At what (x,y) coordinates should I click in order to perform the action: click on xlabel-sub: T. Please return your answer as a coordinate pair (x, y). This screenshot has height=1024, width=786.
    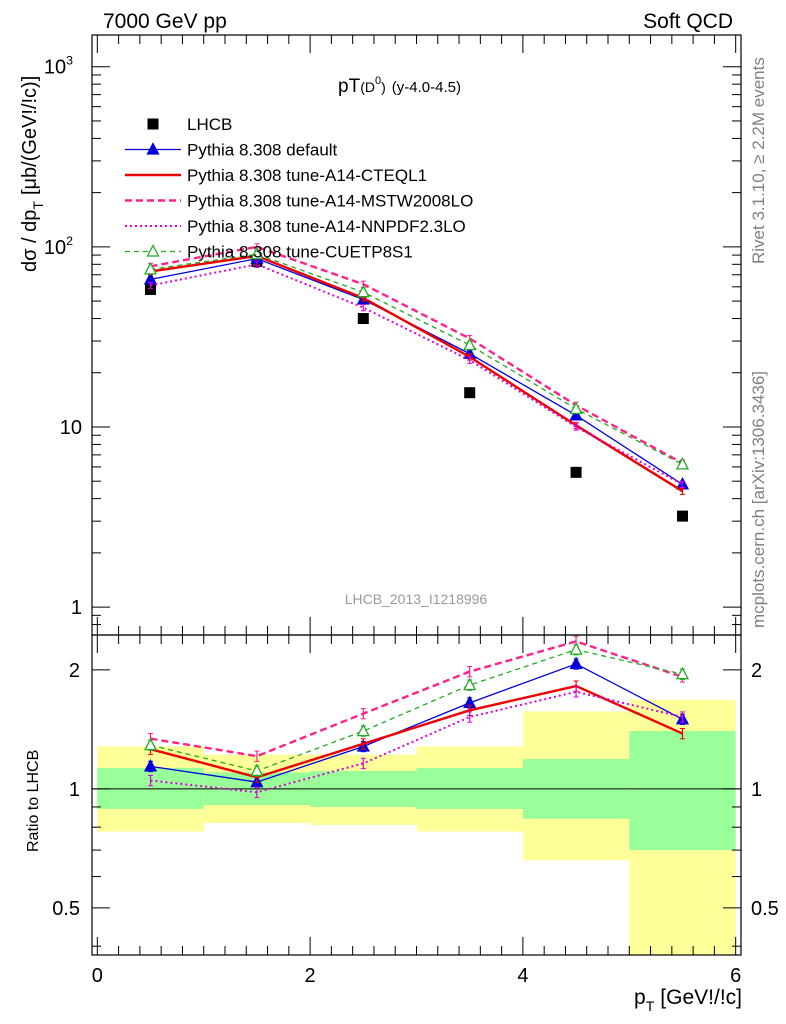
    Looking at the image, I should click on (650, 1006).